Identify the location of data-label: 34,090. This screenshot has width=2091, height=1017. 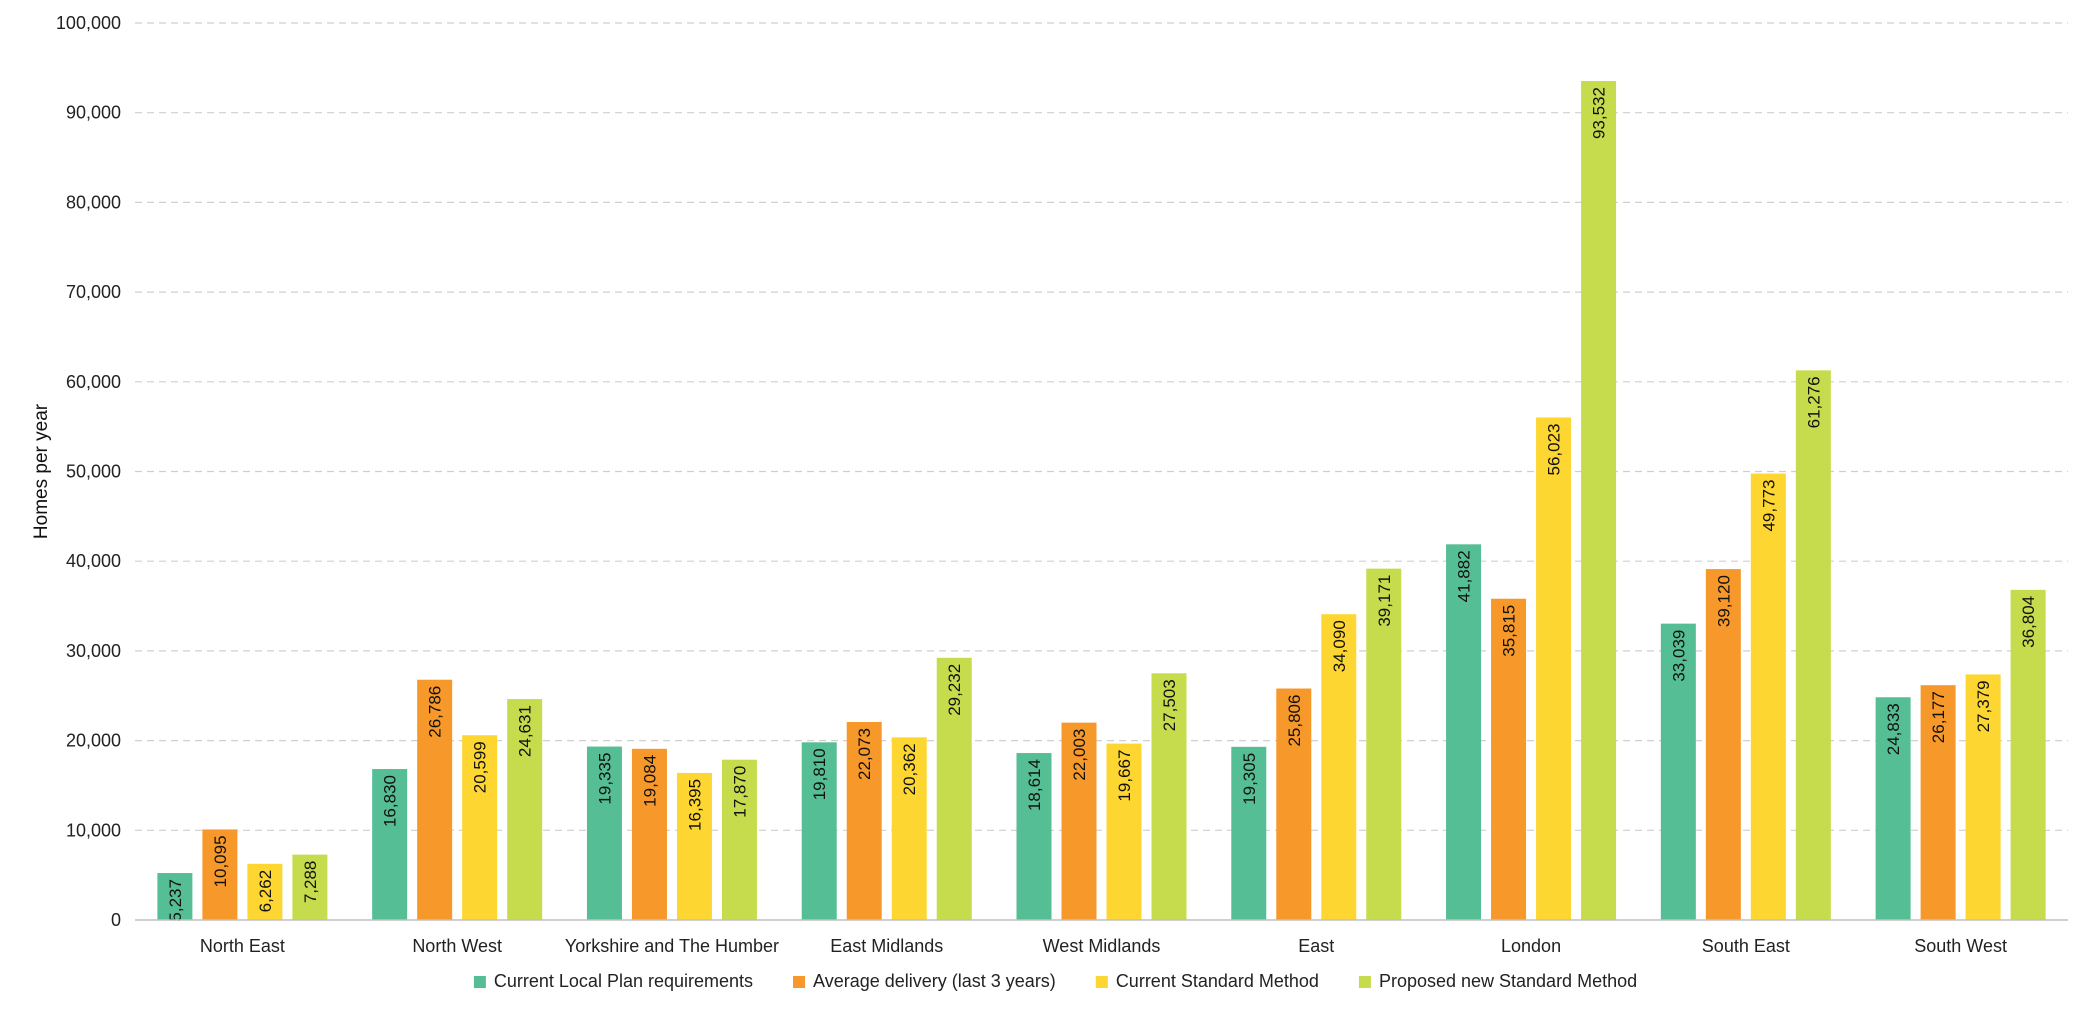
(1339, 646).